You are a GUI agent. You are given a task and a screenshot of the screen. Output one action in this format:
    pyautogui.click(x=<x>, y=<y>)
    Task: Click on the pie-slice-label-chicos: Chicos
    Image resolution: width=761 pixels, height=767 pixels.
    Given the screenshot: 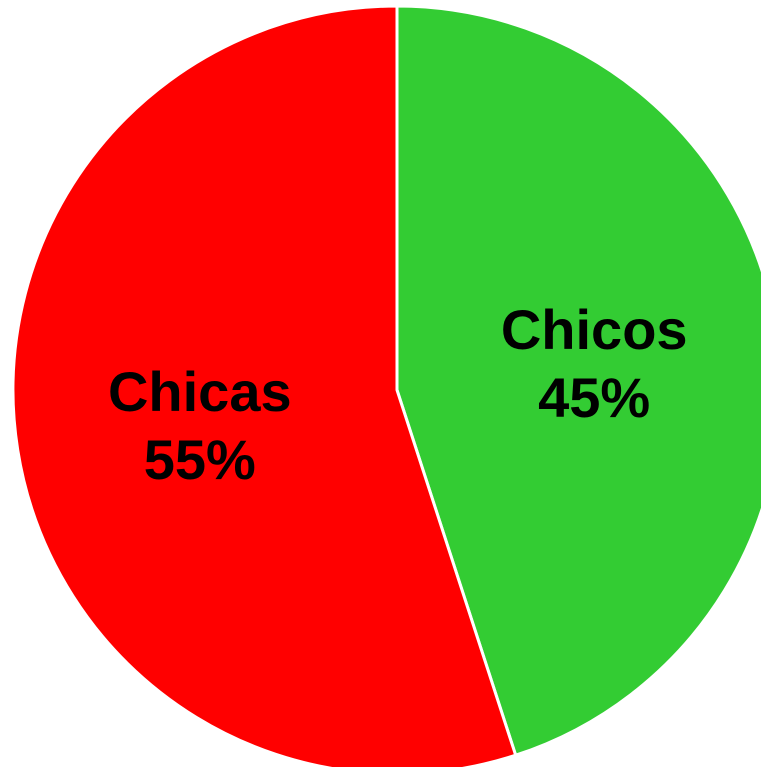 What is the action you would take?
    pyautogui.click(x=594, y=329)
    